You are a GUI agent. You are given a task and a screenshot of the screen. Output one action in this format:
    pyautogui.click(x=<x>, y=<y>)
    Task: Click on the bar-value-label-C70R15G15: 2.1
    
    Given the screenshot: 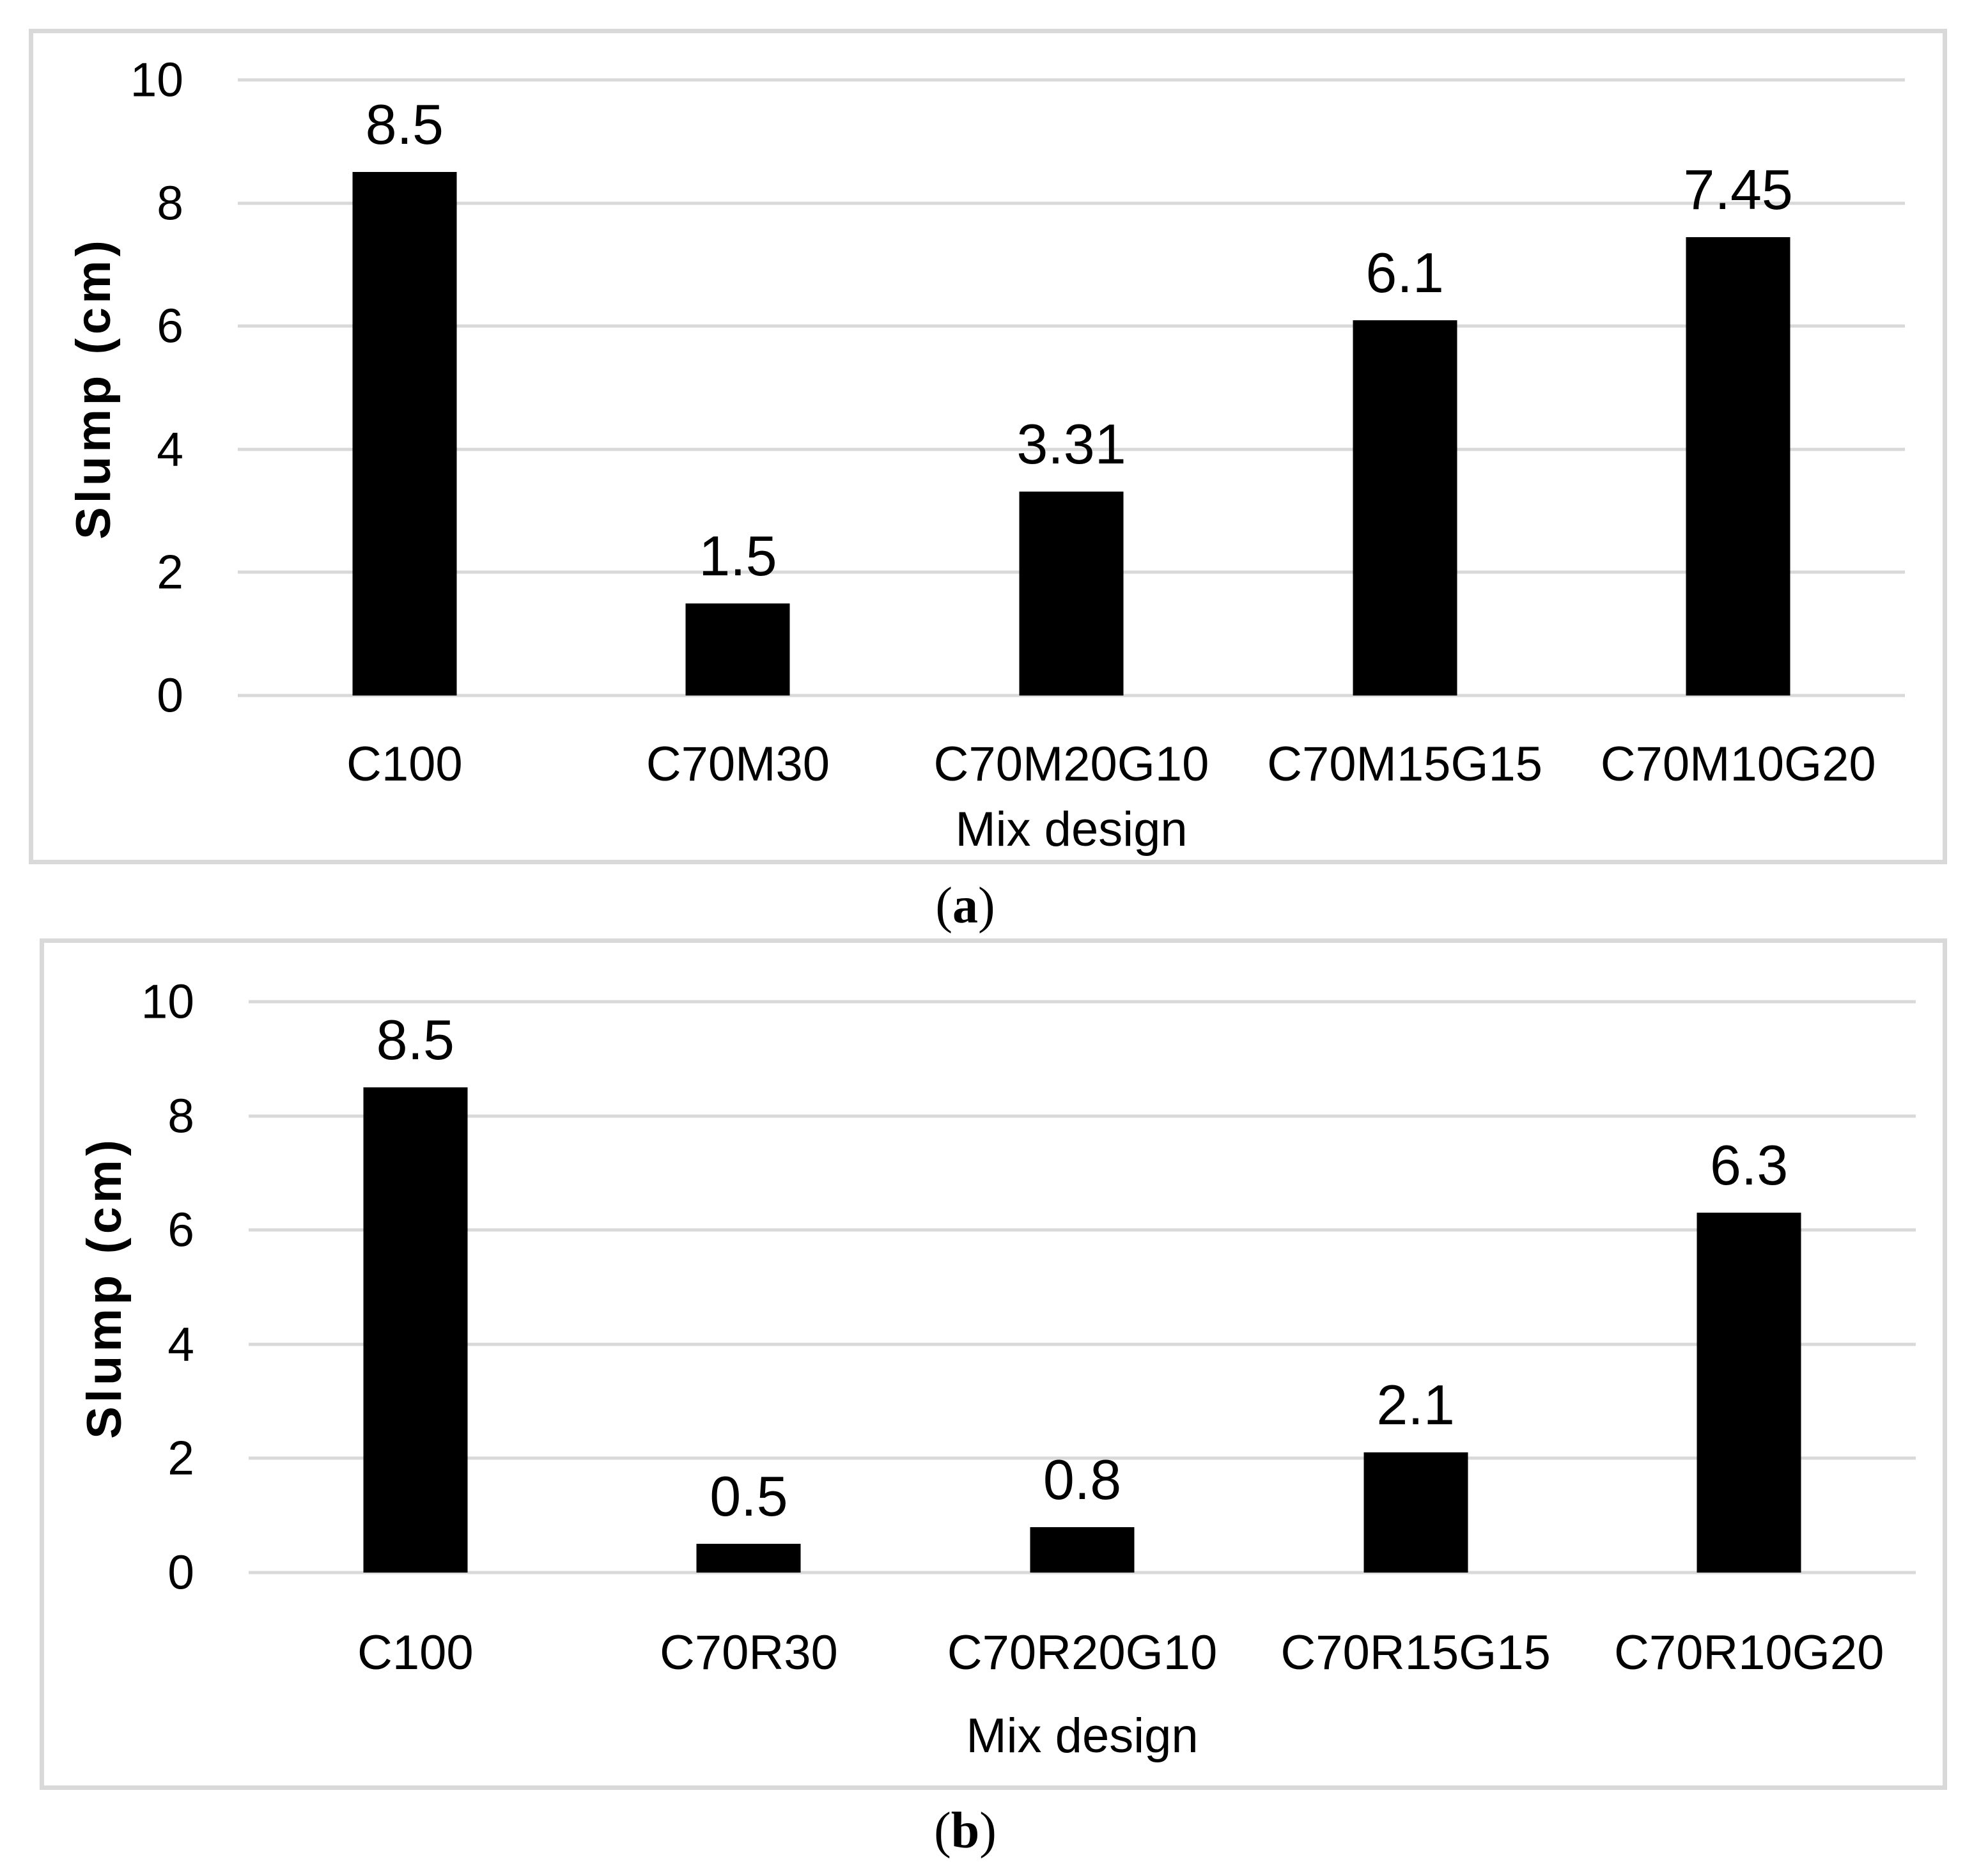 What is the action you would take?
    pyautogui.click(x=1415, y=1405)
    